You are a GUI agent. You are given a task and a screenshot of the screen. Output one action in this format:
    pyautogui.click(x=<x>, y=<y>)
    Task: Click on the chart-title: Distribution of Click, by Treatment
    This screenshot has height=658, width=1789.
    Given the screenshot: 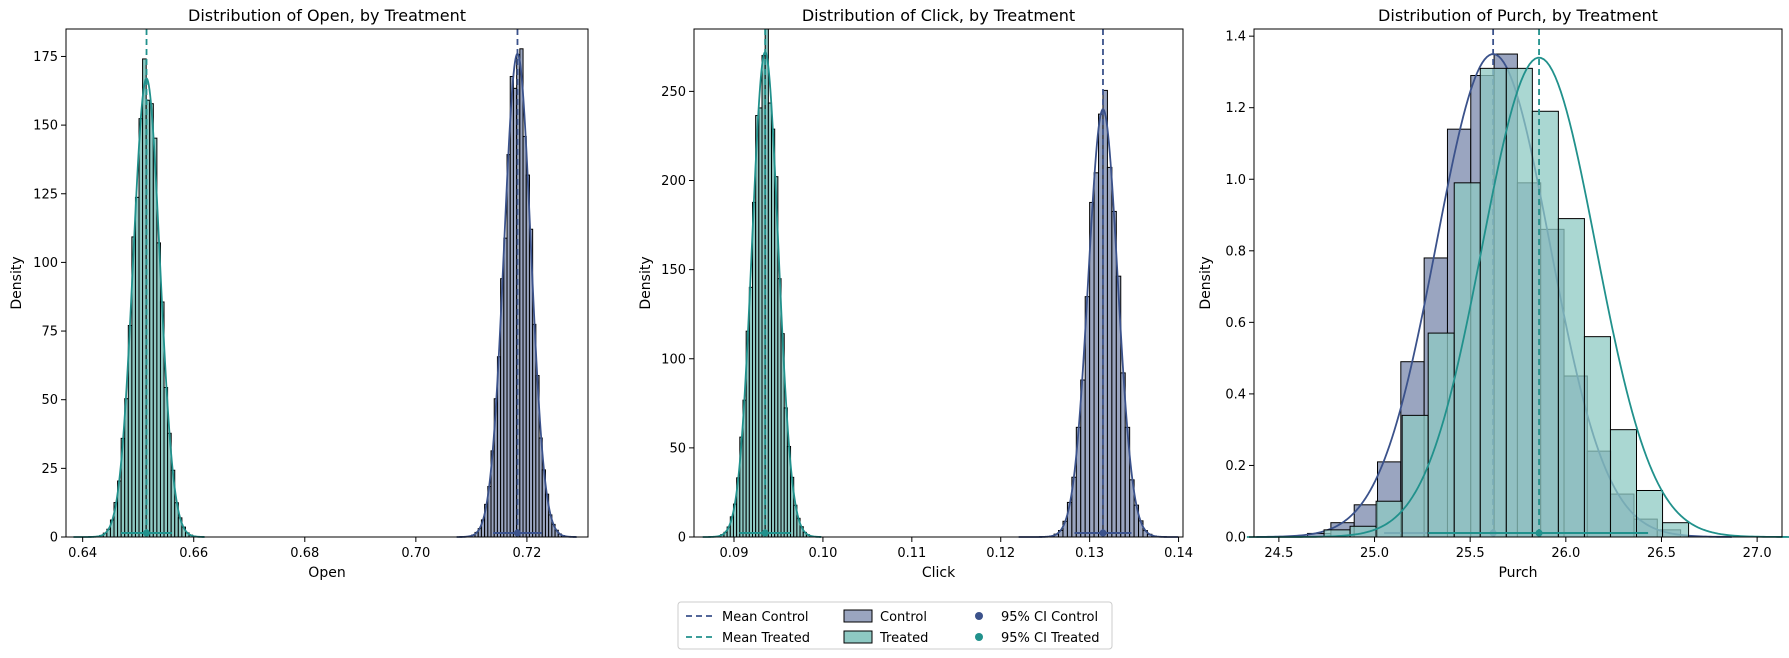 What is the action you would take?
    pyautogui.click(x=938, y=15)
    